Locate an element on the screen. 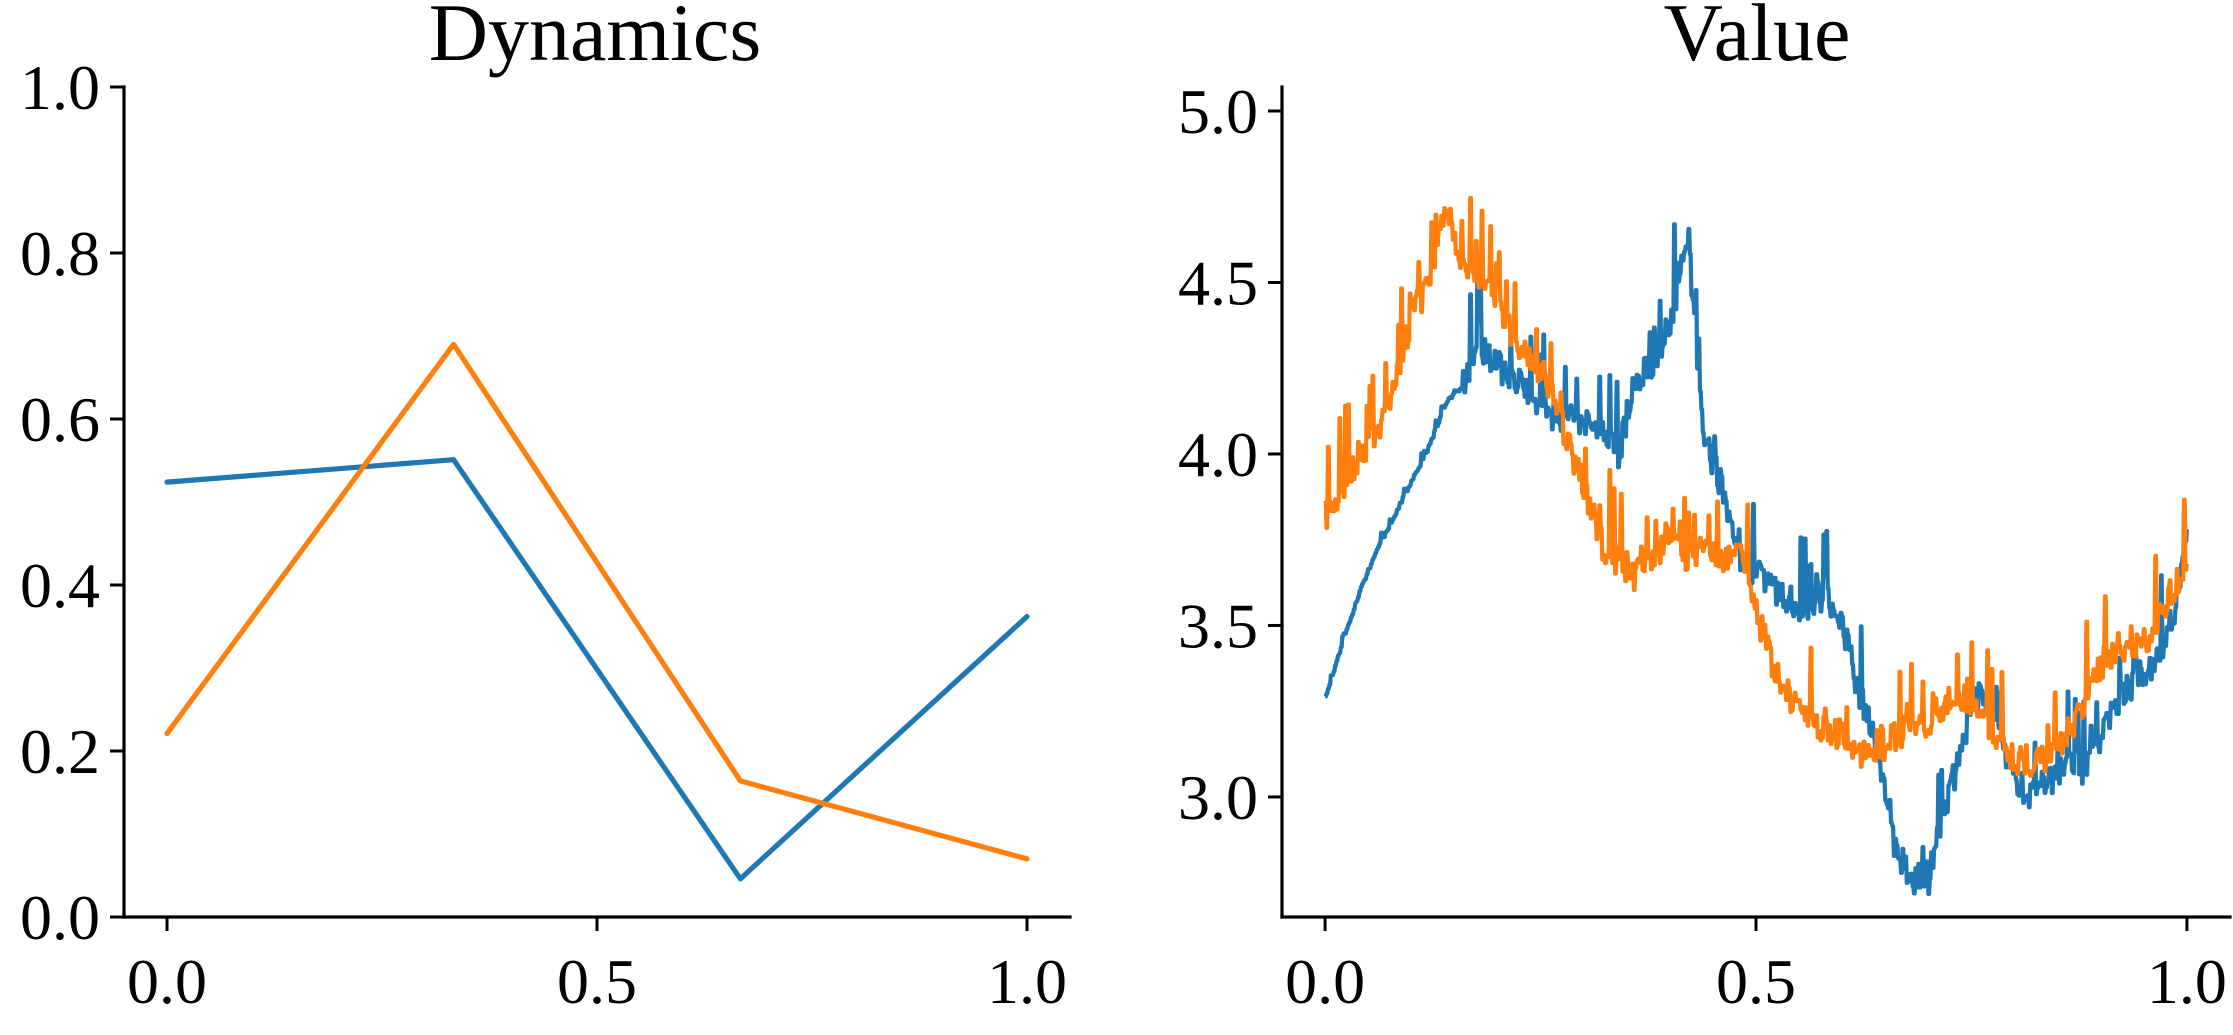 The height and width of the screenshot is (1035, 2233). dynamics-y-tick-label: 0.0 is located at coordinates (60, 917).